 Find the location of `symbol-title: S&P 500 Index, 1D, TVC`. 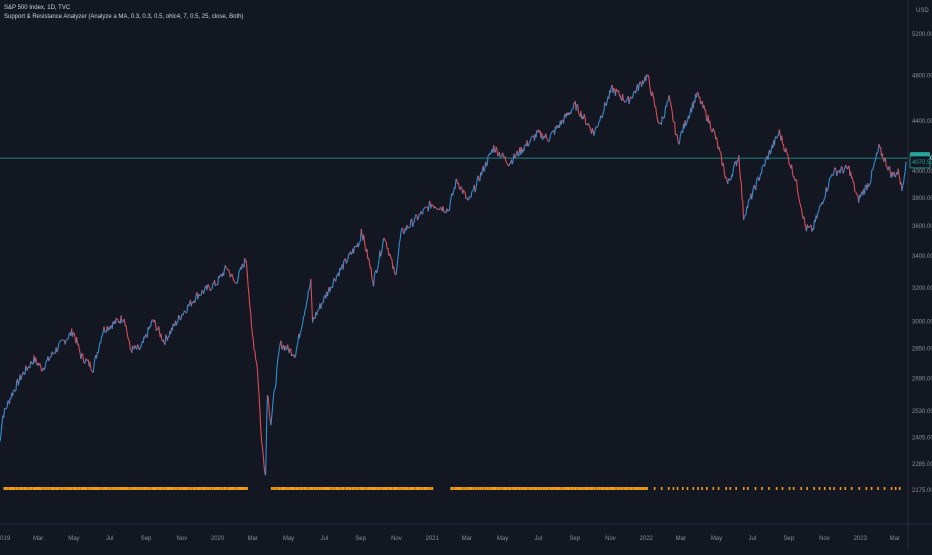

symbol-title: S&P 500 Index, 1D, TVC is located at coordinates (123, 8).